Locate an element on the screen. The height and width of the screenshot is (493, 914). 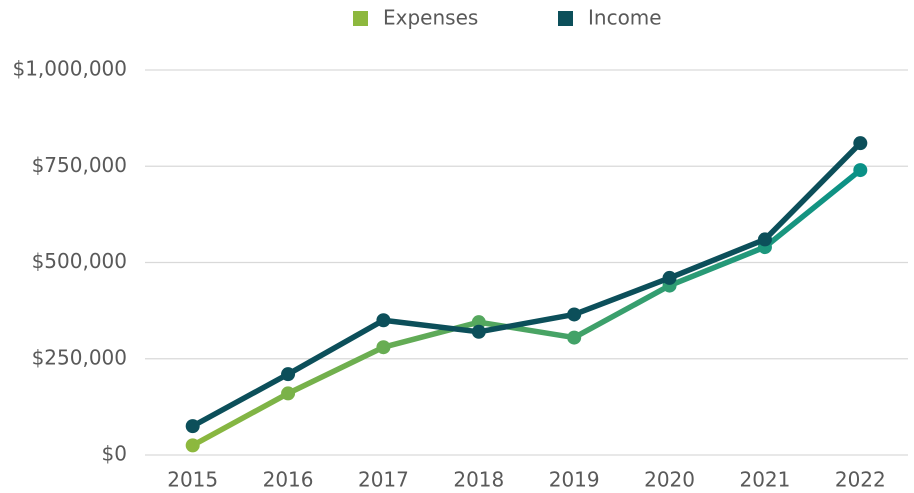
x-tick-label: 2019 is located at coordinates (574, 480).